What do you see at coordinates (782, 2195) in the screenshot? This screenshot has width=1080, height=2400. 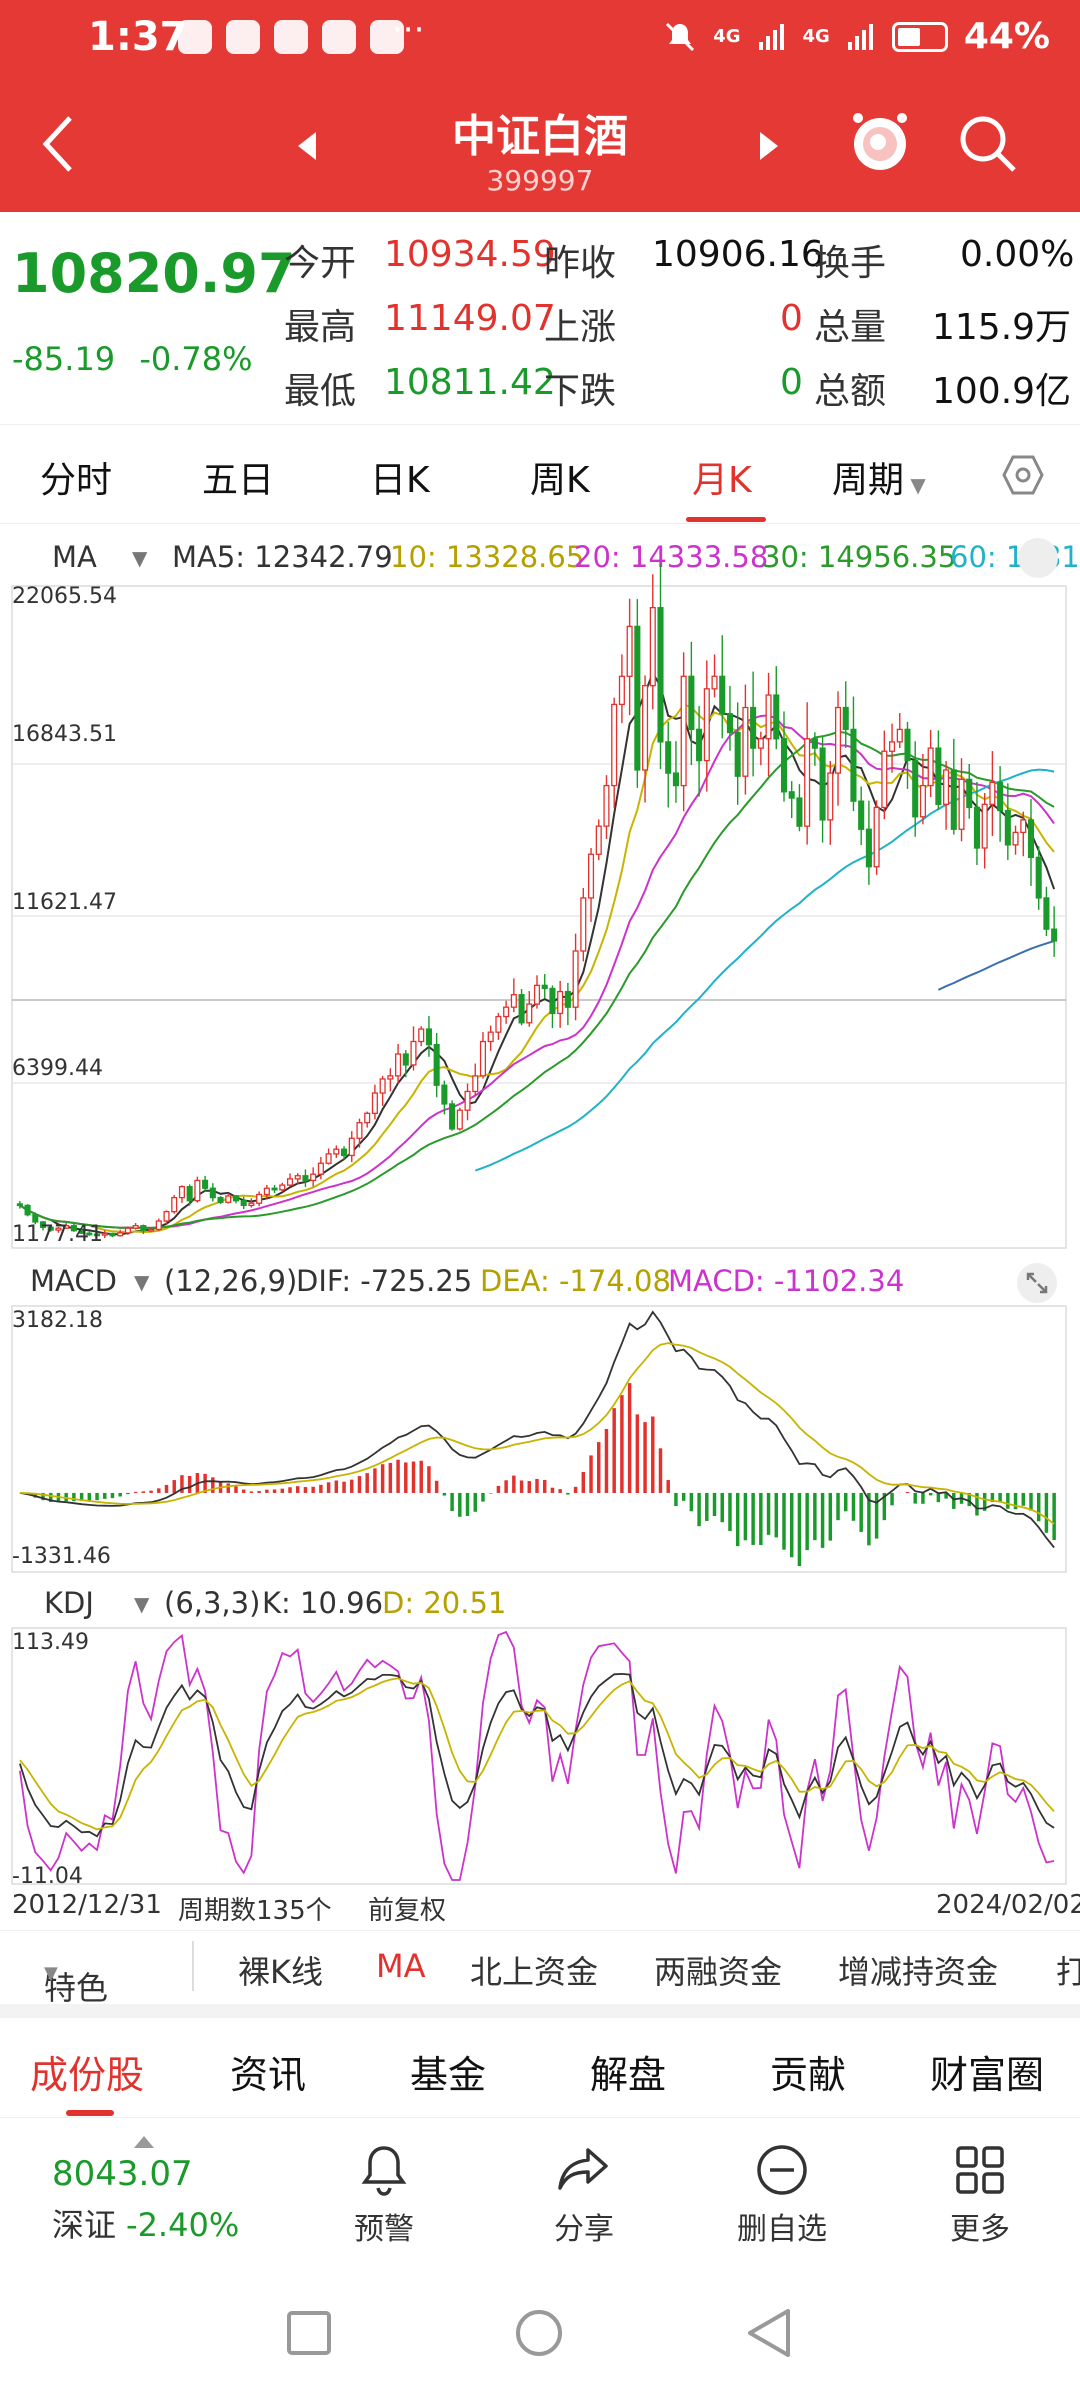 I see `remove-watchlist-button: 删自选` at bounding box center [782, 2195].